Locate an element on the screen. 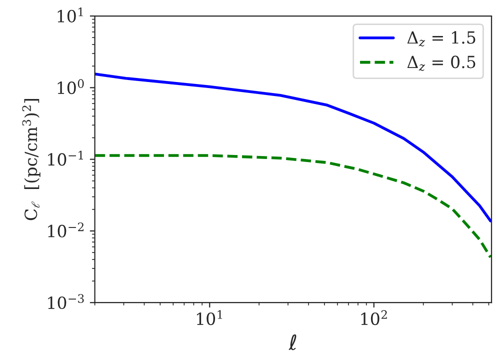  y-tick-label: 10$^{−2}$ is located at coordinates (66, 230).